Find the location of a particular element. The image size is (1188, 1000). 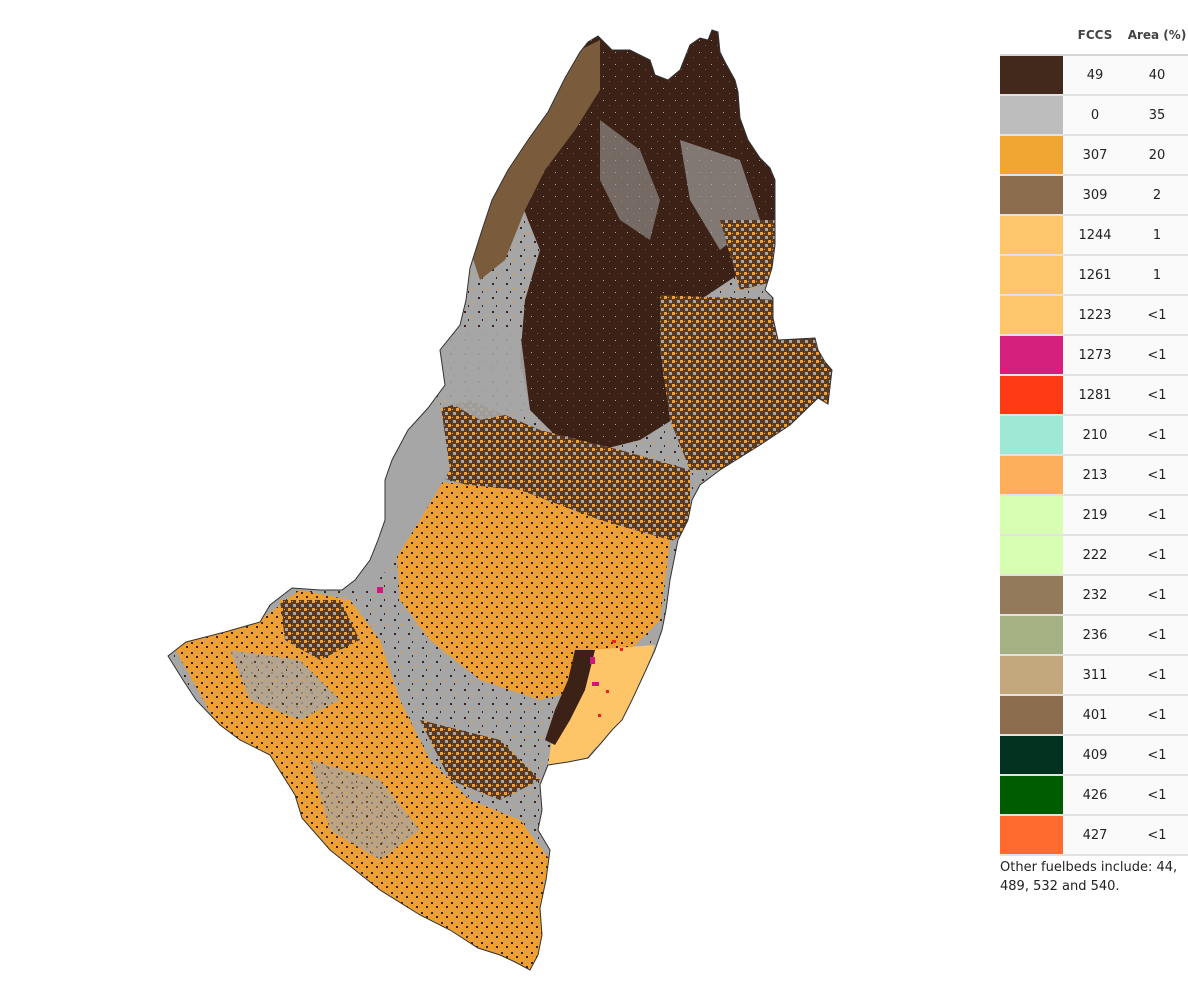

legend-row: 232 <1 is located at coordinates (1094, 595).